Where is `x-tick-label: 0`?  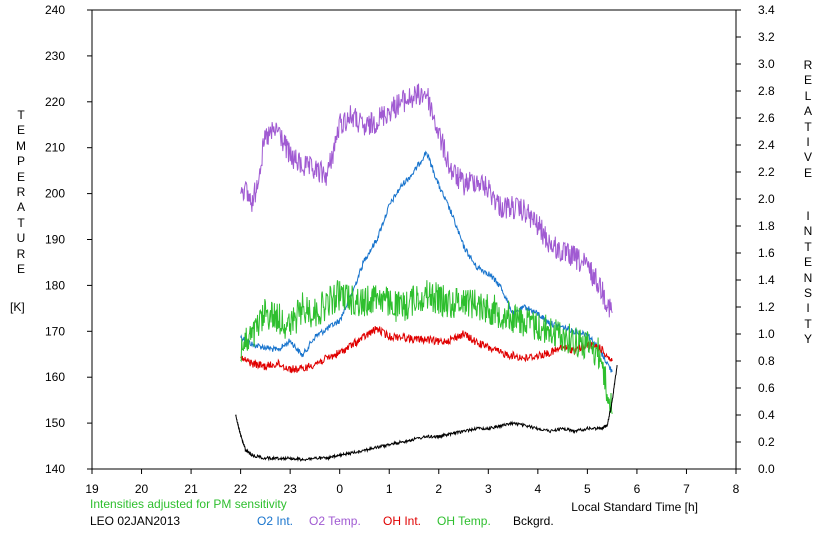
x-tick-label: 0 is located at coordinates (339, 489).